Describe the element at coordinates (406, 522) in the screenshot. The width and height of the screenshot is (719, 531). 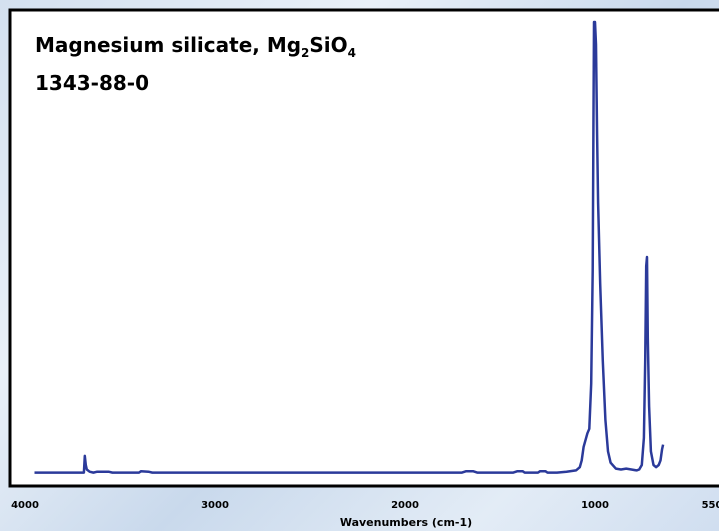
I see `x-axis-label: Wavenumbers (cm-1)` at that location.